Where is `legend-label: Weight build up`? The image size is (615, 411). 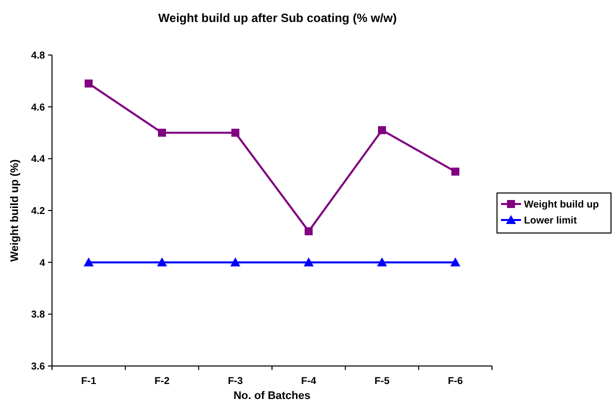 legend-label: Weight build up is located at coordinates (561, 205).